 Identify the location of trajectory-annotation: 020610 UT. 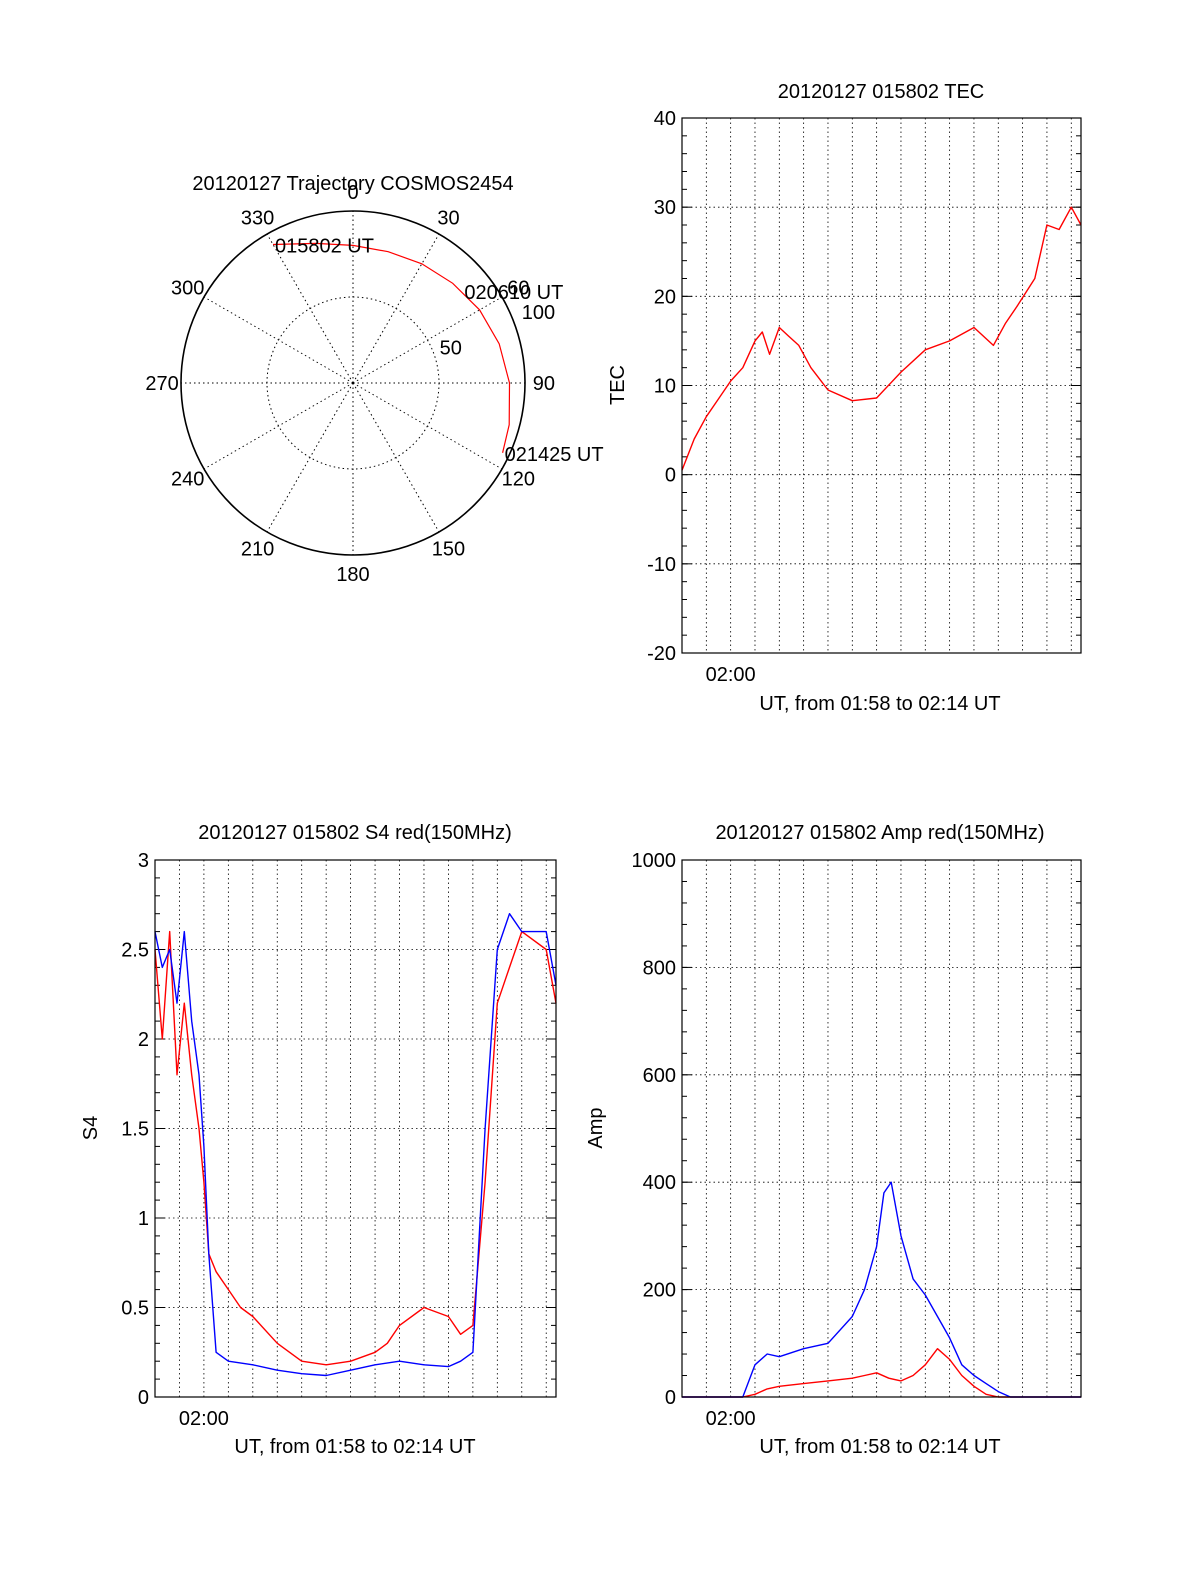
(513, 293).